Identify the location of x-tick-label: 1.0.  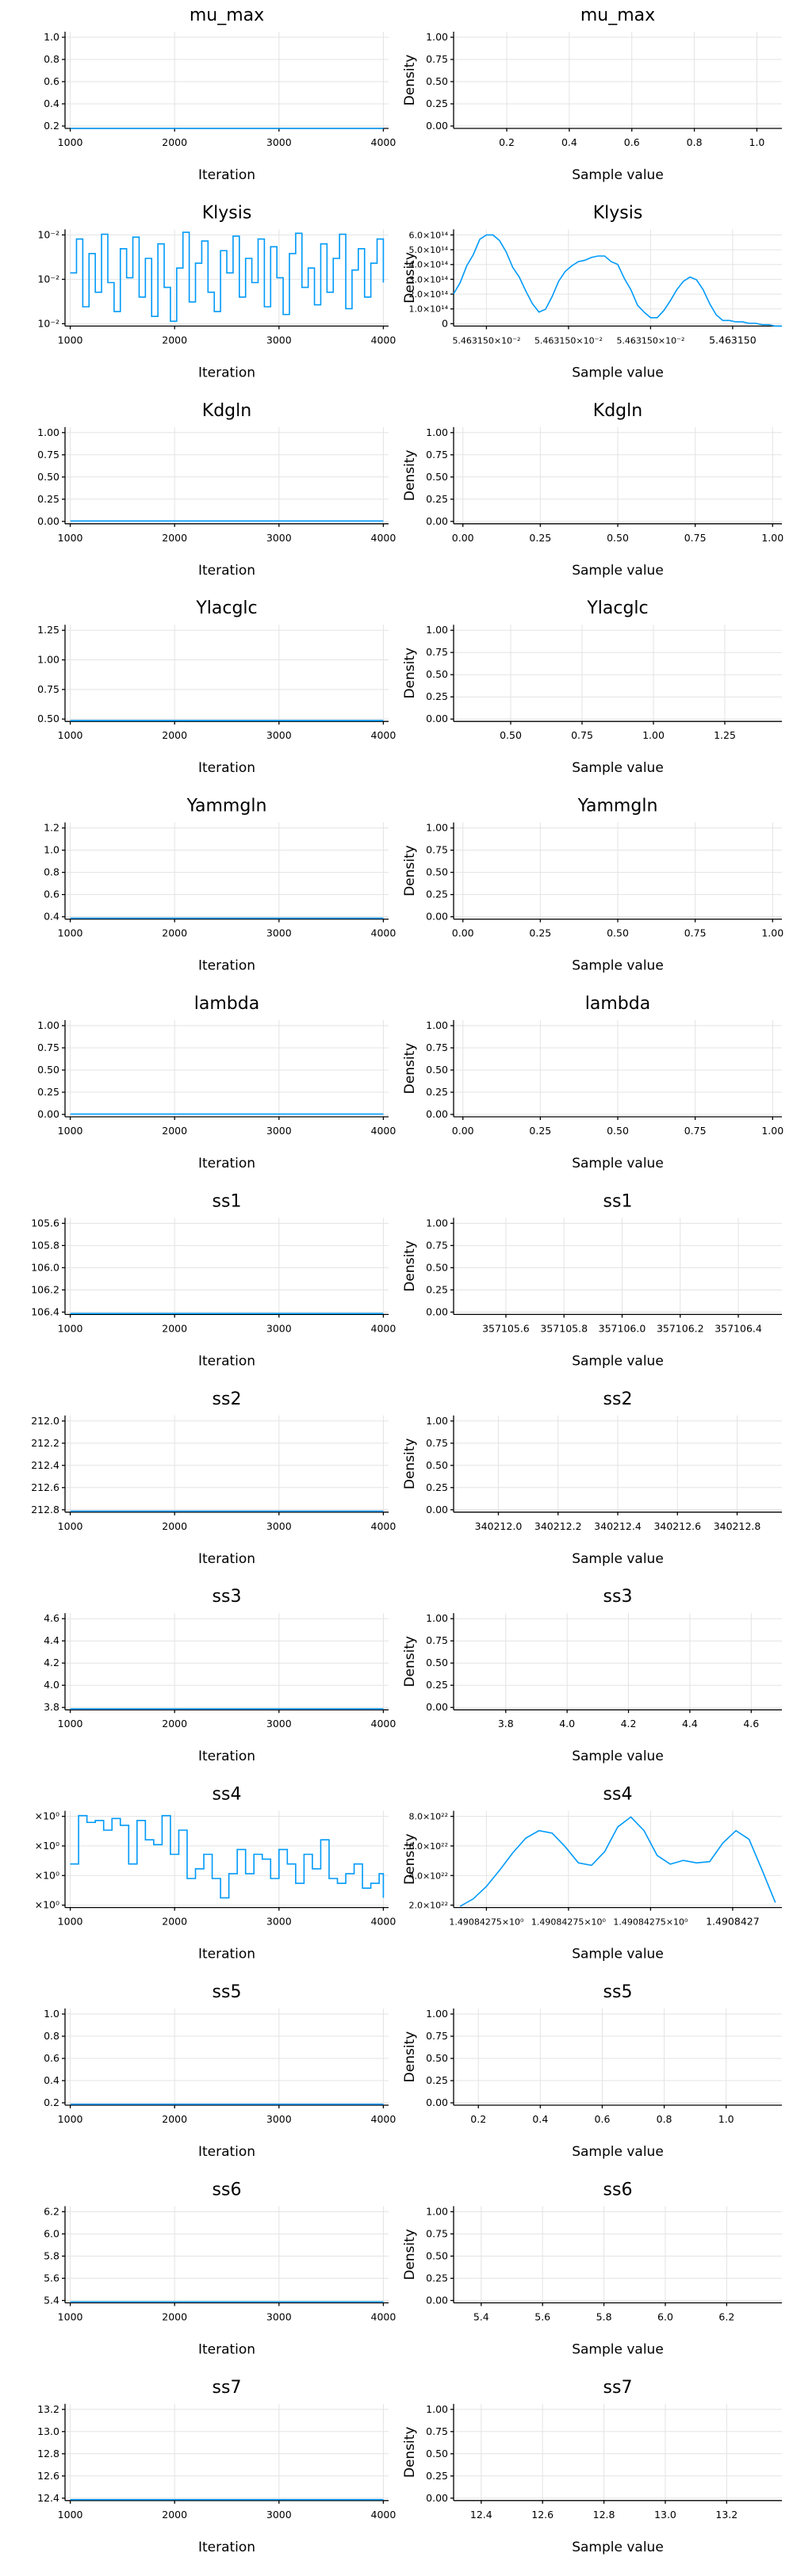
(726, 2119).